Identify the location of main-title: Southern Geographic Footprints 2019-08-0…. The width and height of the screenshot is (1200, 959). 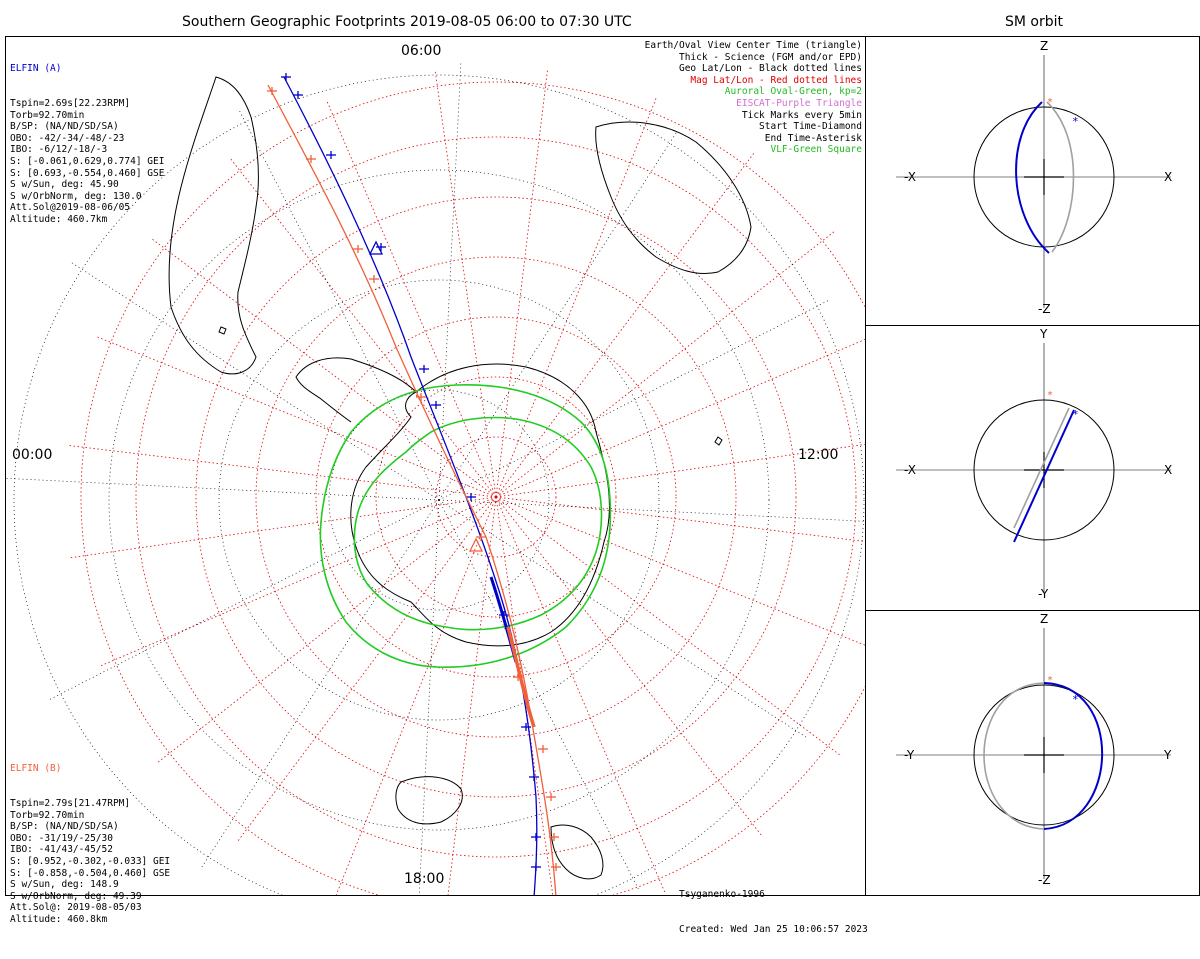
(407, 22).